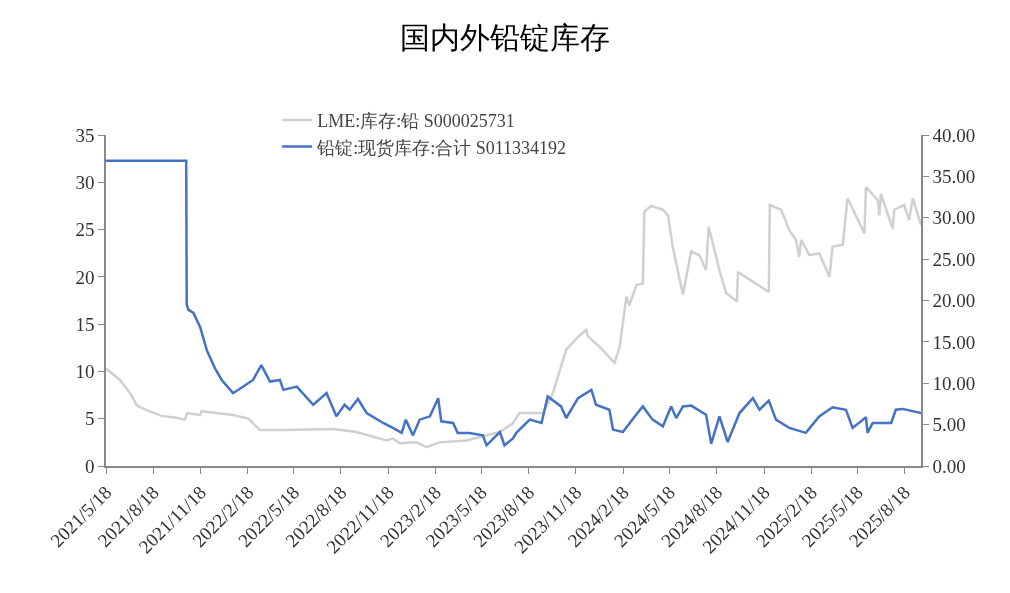 The height and width of the screenshot is (593, 1010). What do you see at coordinates (949, 466) in the screenshot?
I see `y2-tick-label: 0.00` at bounding box center [949, 466].